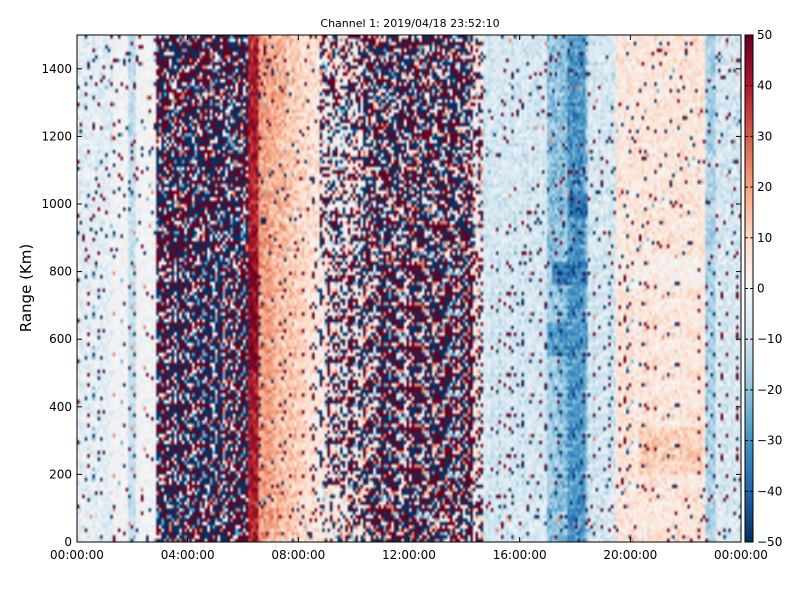  Describe the element at coordinates (749, 288) in the screenshot. I see `colorbar-gradient` at that location.